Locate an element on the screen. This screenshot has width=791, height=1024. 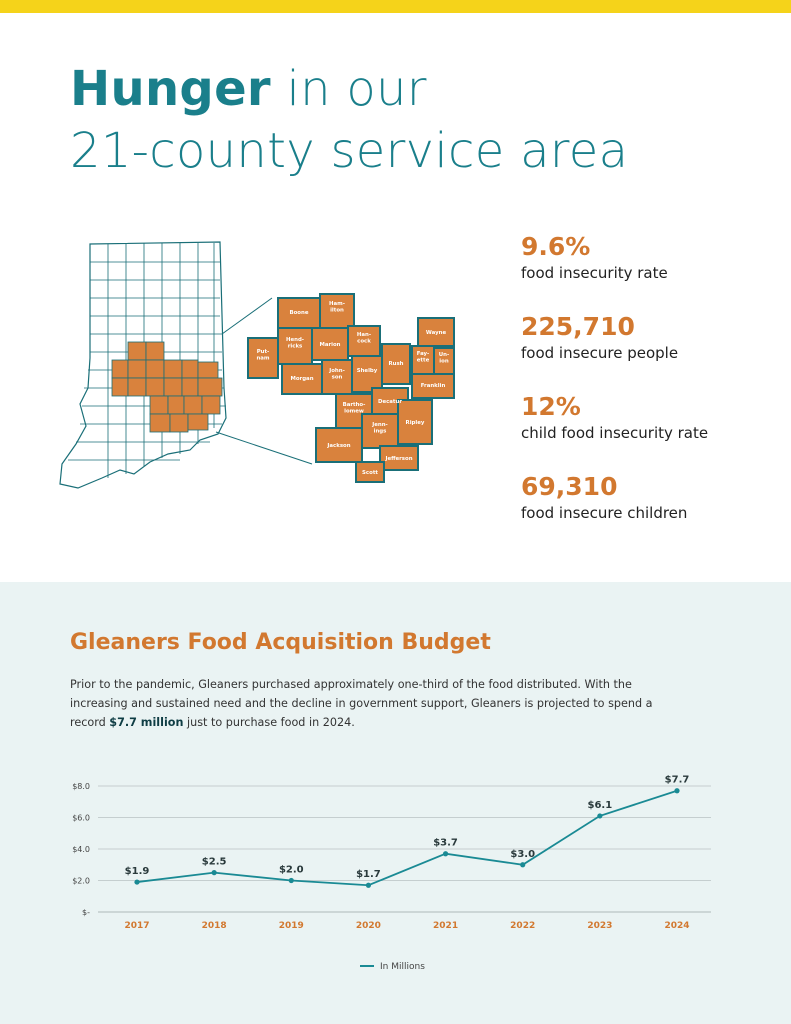
county-jefferson is located at coordinates (399, 458).